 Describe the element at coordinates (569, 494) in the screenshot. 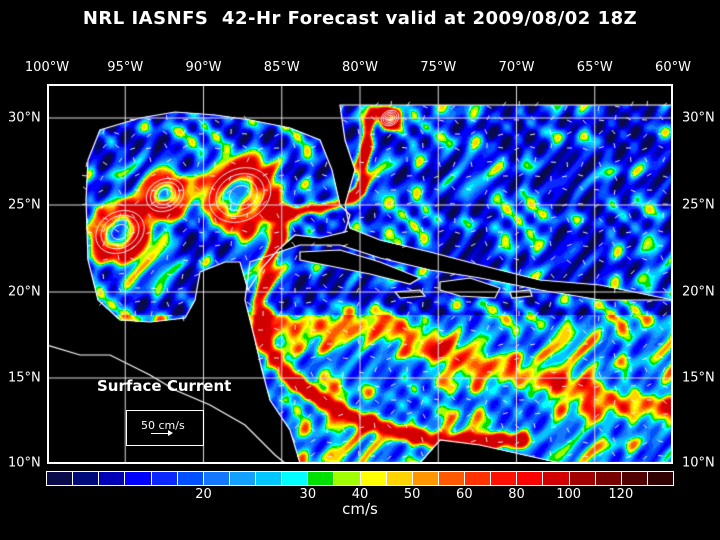

I see `colorbar-tick-label: 100` at that location.